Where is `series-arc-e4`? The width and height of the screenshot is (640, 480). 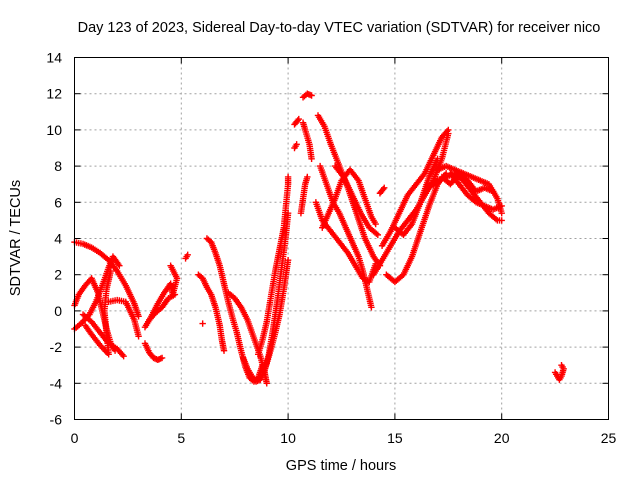 series-arc-e4 is located at coordinates (307, 141).